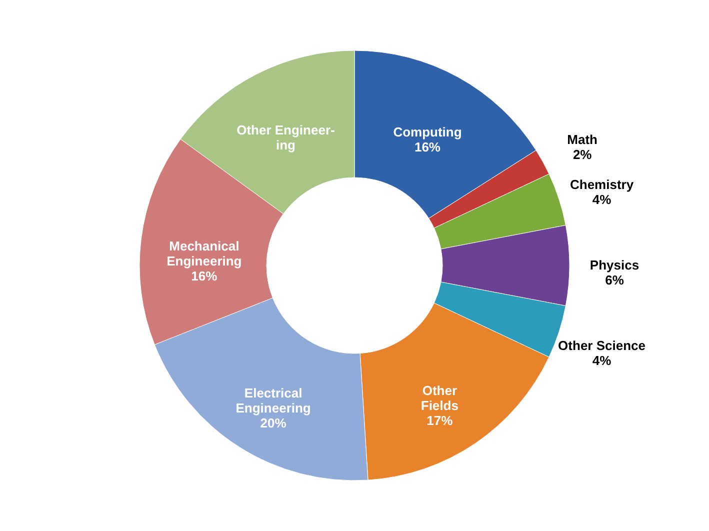 The image size is (709, 531). What do you see at coordinates (614, 280) in the screenshot?
I see `data-label: 6%` at bounding box center [614, 280].